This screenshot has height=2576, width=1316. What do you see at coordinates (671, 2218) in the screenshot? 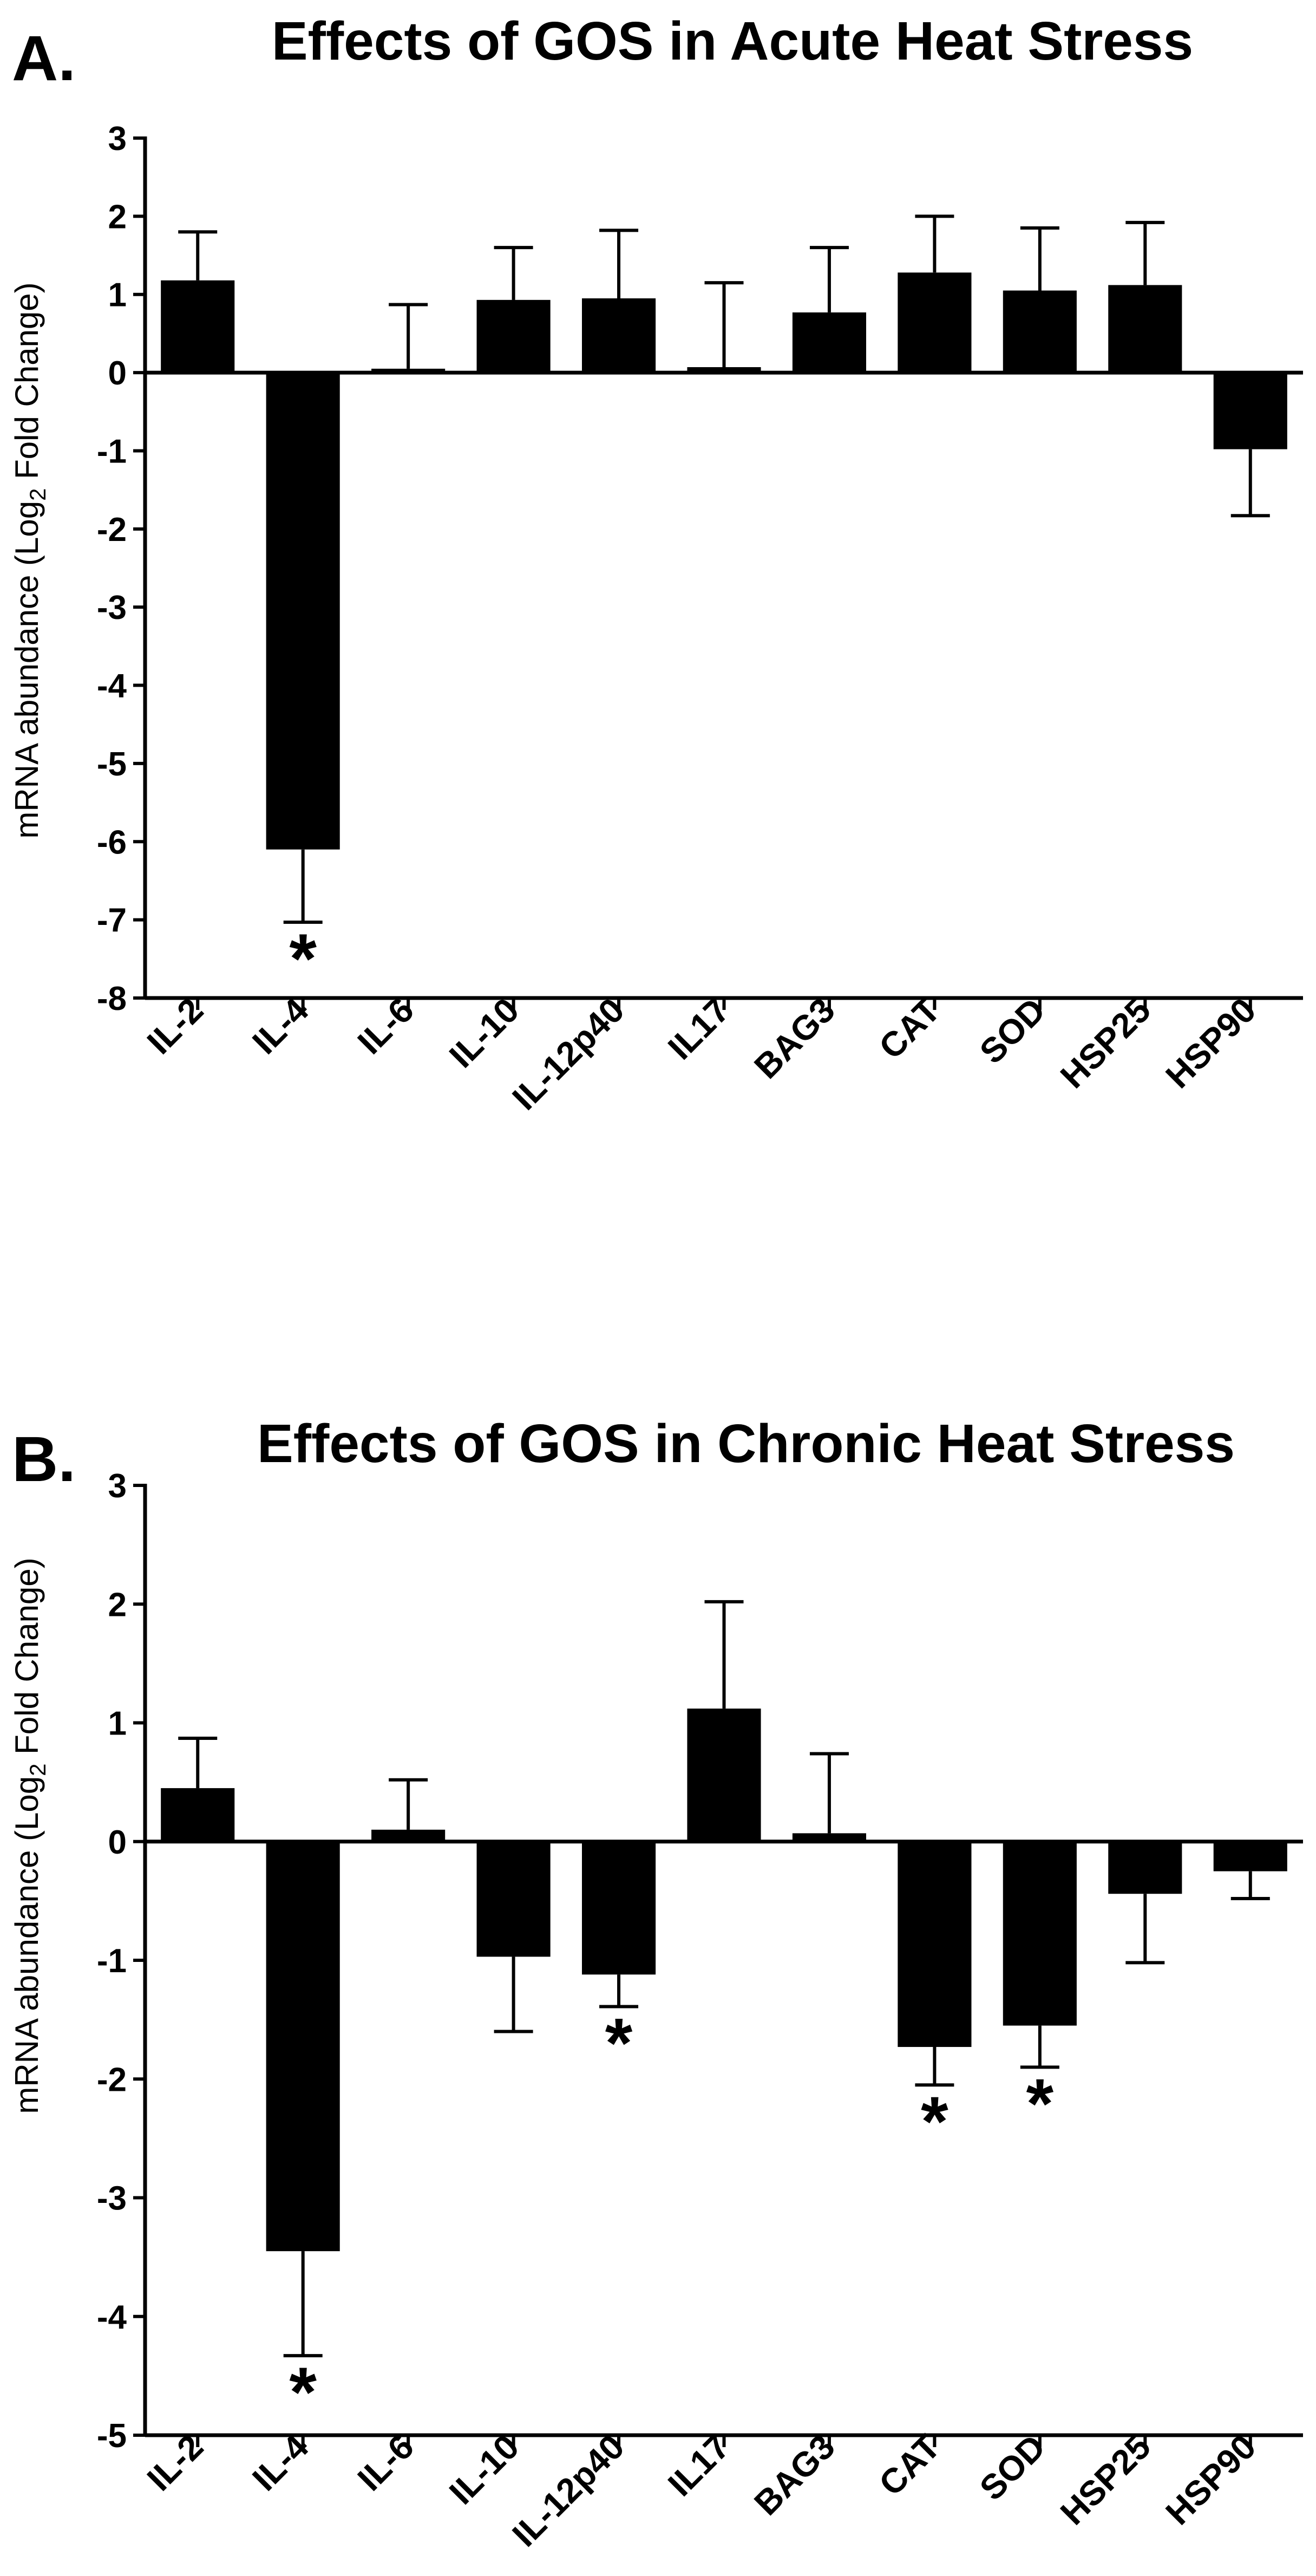
I see `significance-markers: * * * *` at bounding box center [671, 2218].